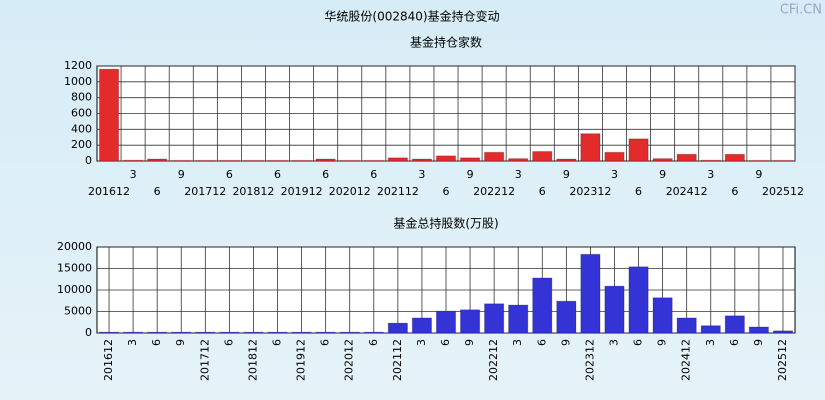  Describe the element at coordinates (81, 113) in the screenshot. I see `y-tick-label: 600` at that location.